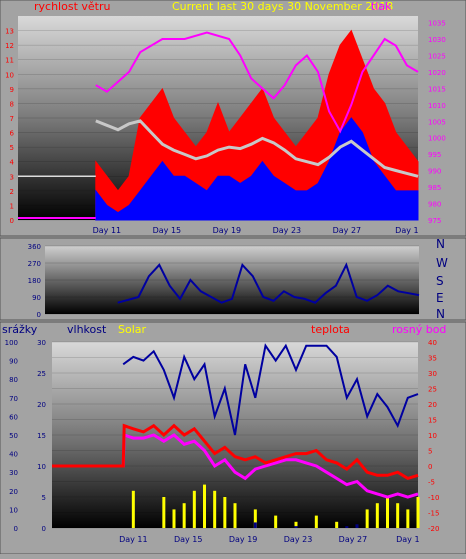  What do you see at coordinates (433, 498) in the screenshot?
I see `p3-temp-tick: -10` at bounding box center [433, 498].